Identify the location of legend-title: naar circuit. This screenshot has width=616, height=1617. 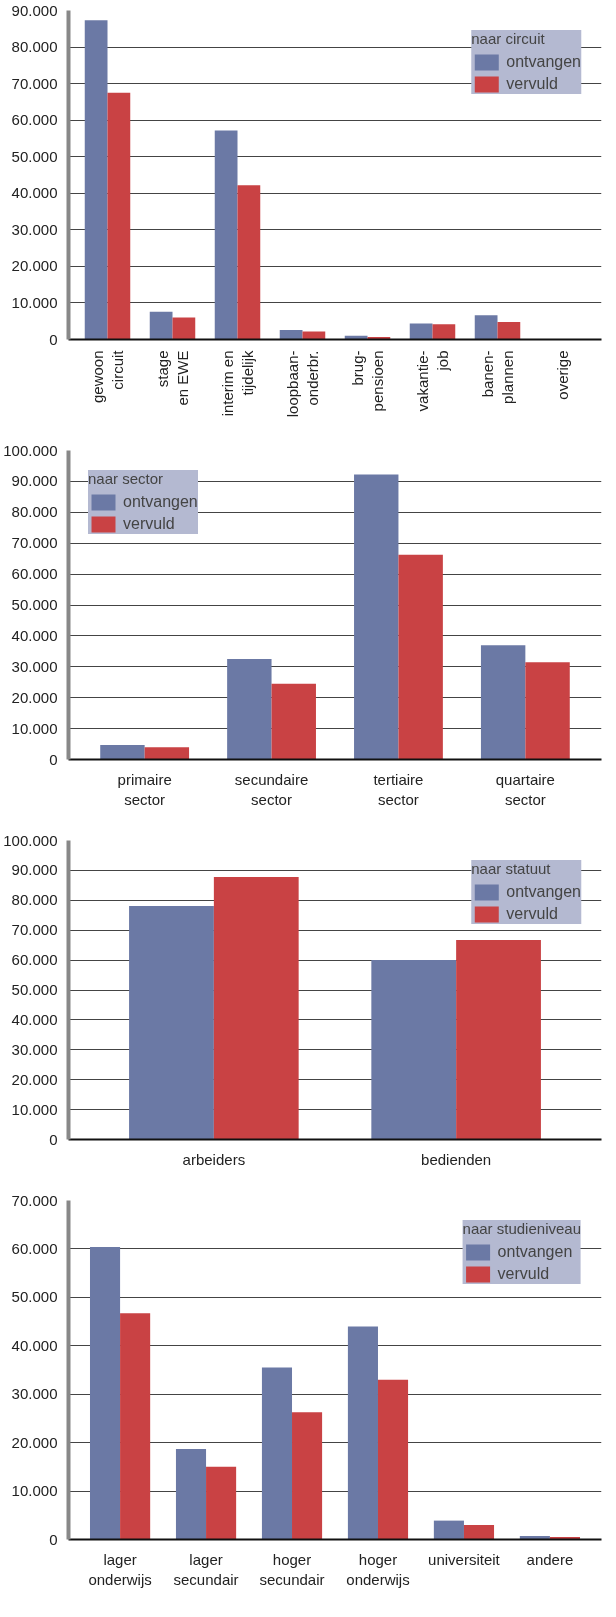
(508, 38).